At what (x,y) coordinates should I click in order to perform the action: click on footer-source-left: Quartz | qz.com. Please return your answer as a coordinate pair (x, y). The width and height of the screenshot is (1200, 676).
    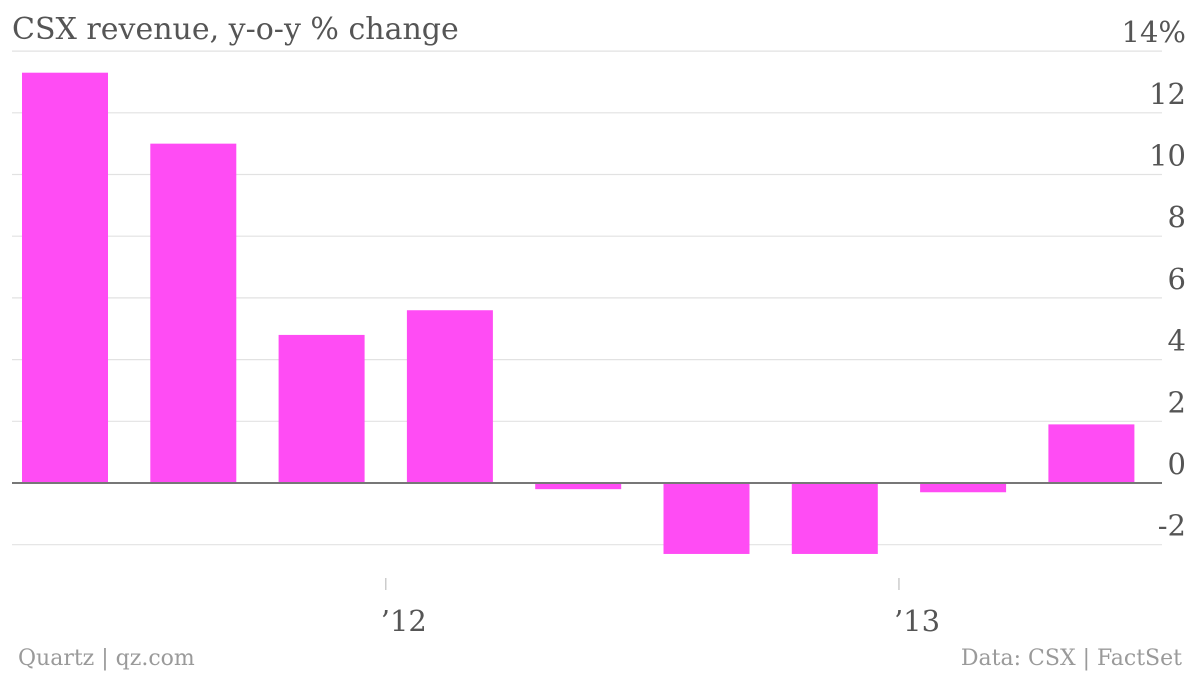
    Looking at the image, I should click on (106, 658).